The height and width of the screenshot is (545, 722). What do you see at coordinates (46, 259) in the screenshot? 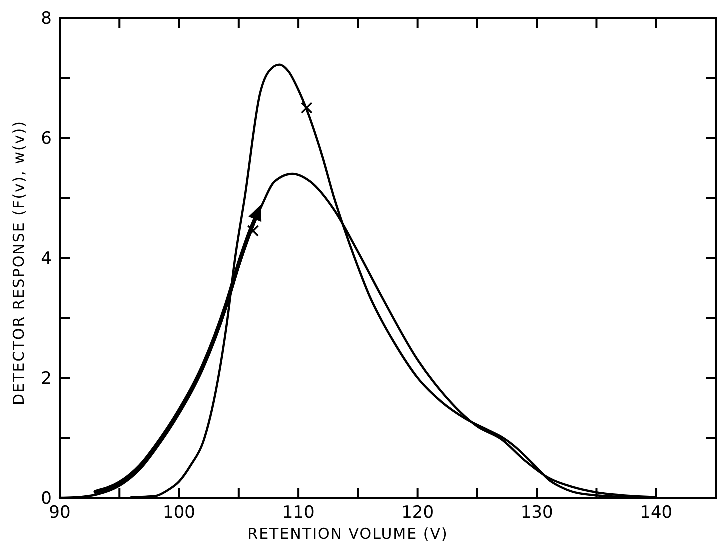
I see `y-tick-label: 4` at bounding box center [46, 259].